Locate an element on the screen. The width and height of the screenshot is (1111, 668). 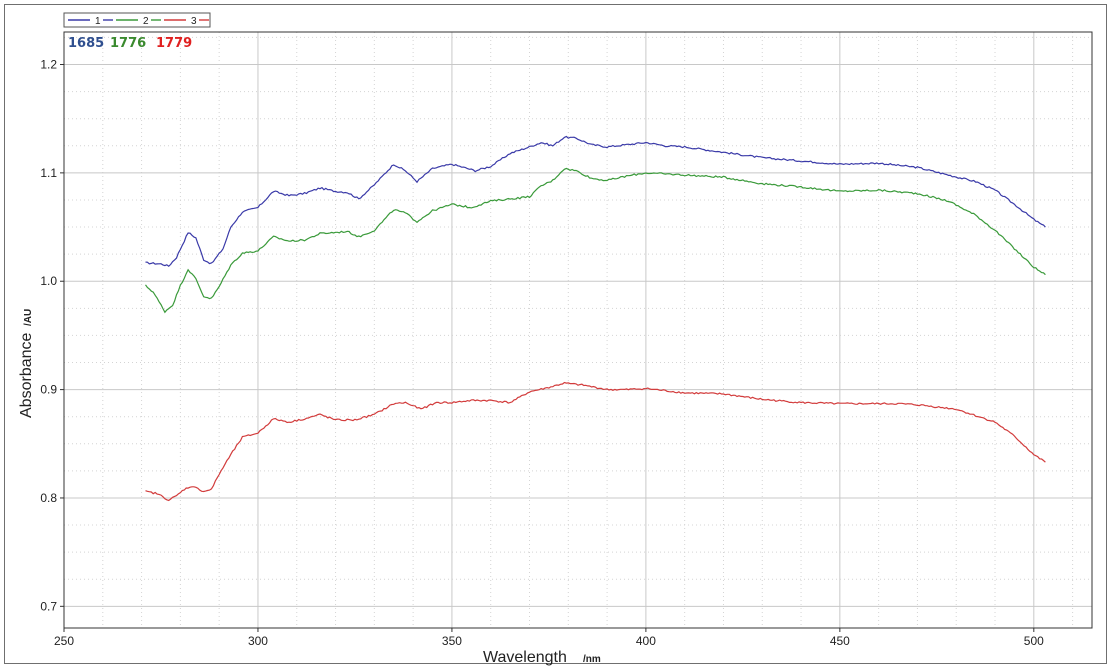
x-tick-label: 400 is located at coordinates (646, 641).